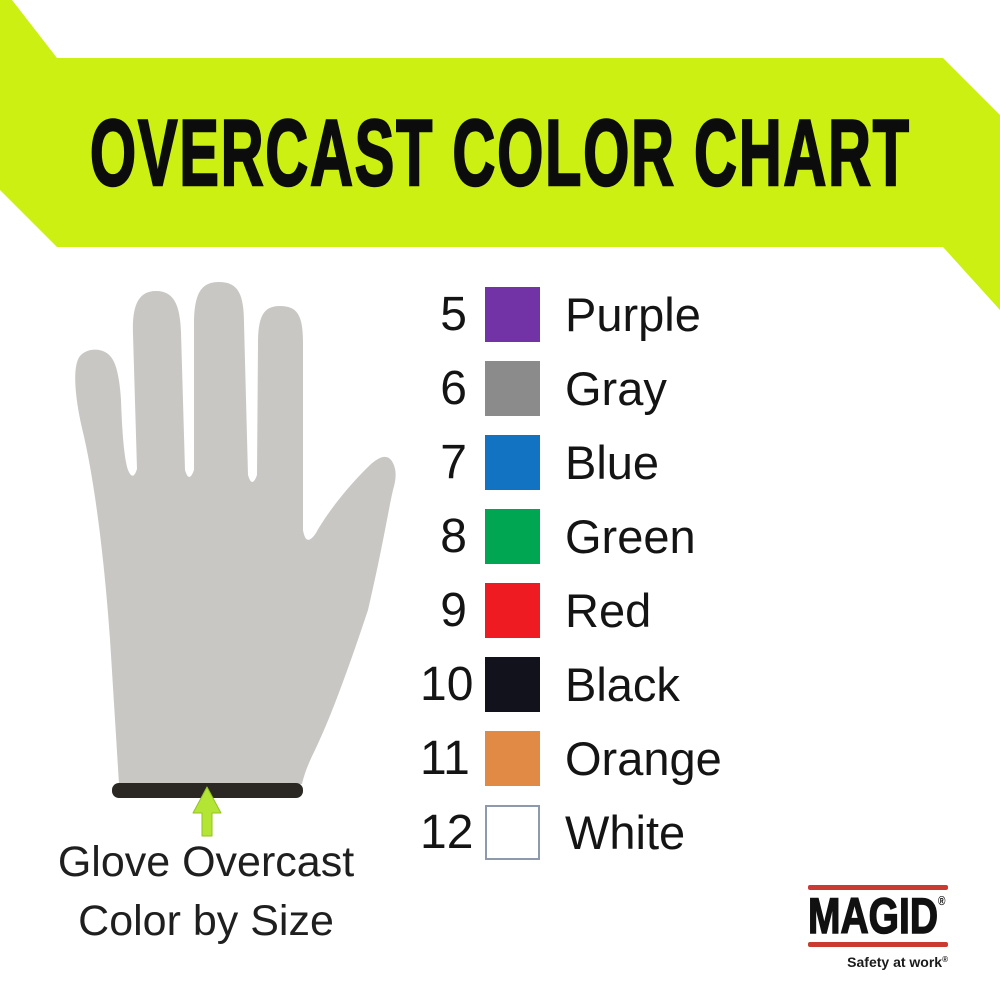 The width and height of the screenshot is (1000, 1000). What do you see at coordinates (453, 388) in the screenshot?
I see `size-number: 6` at bounding box center [453, 388].